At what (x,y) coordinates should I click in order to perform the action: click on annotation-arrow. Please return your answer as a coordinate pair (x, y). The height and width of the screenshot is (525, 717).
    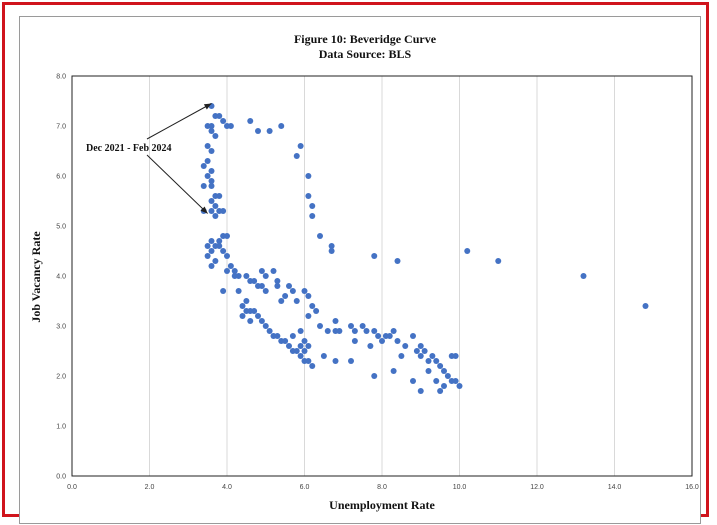
    Looking at the image, I should click on (177, 184).